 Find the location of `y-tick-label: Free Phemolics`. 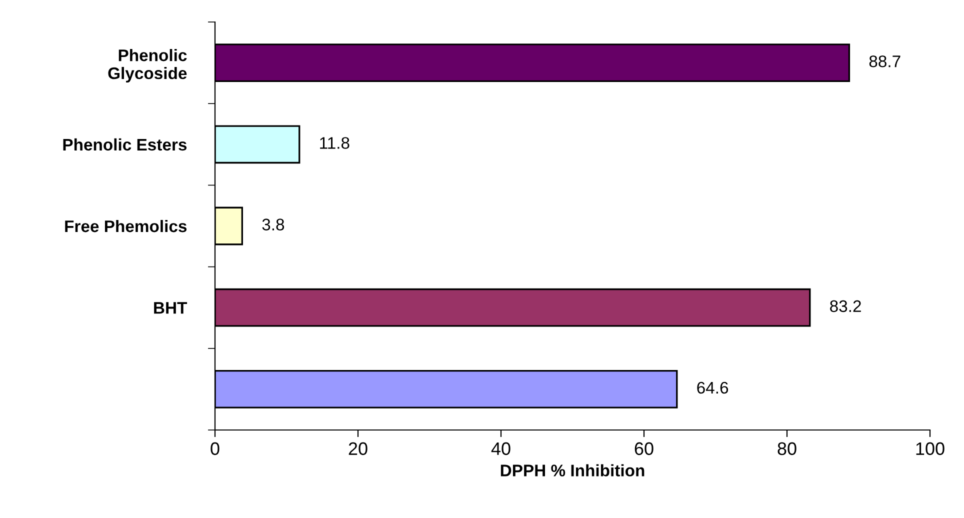

y-tick-label: Free Phemolics is located at coordinates (126, 226).